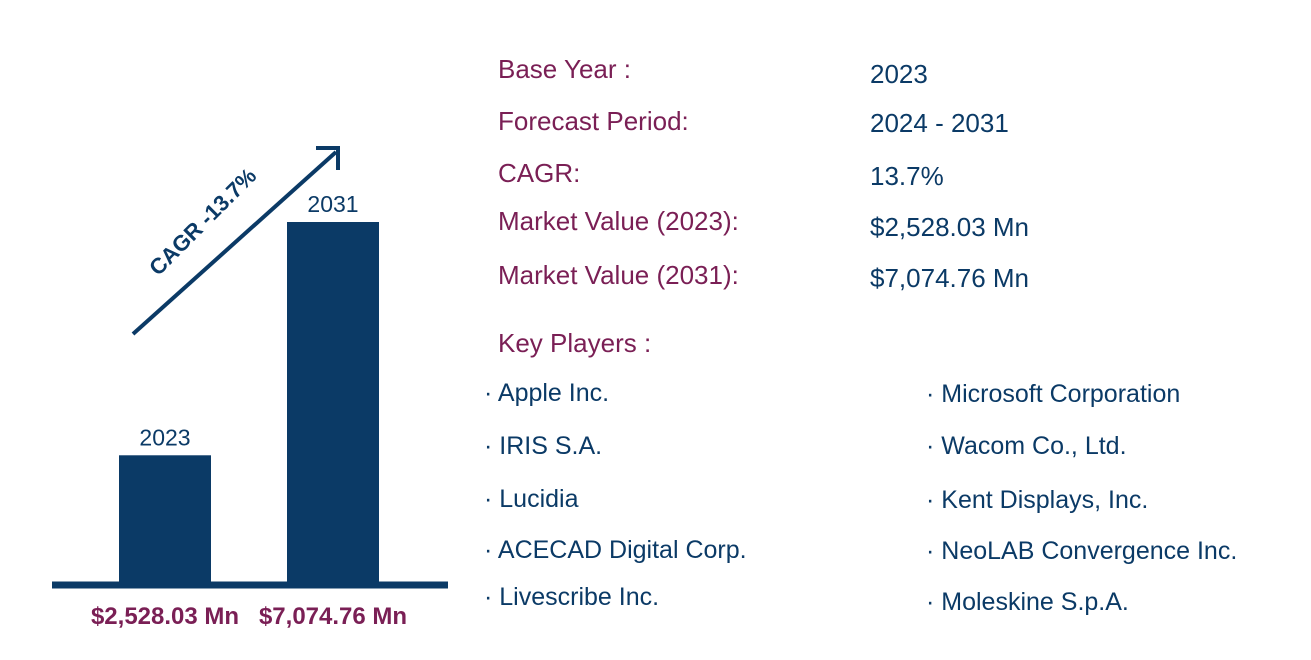 The width and height of the screenshot is (1311, 660). I want to click on bar-2031, so click(333, 403).